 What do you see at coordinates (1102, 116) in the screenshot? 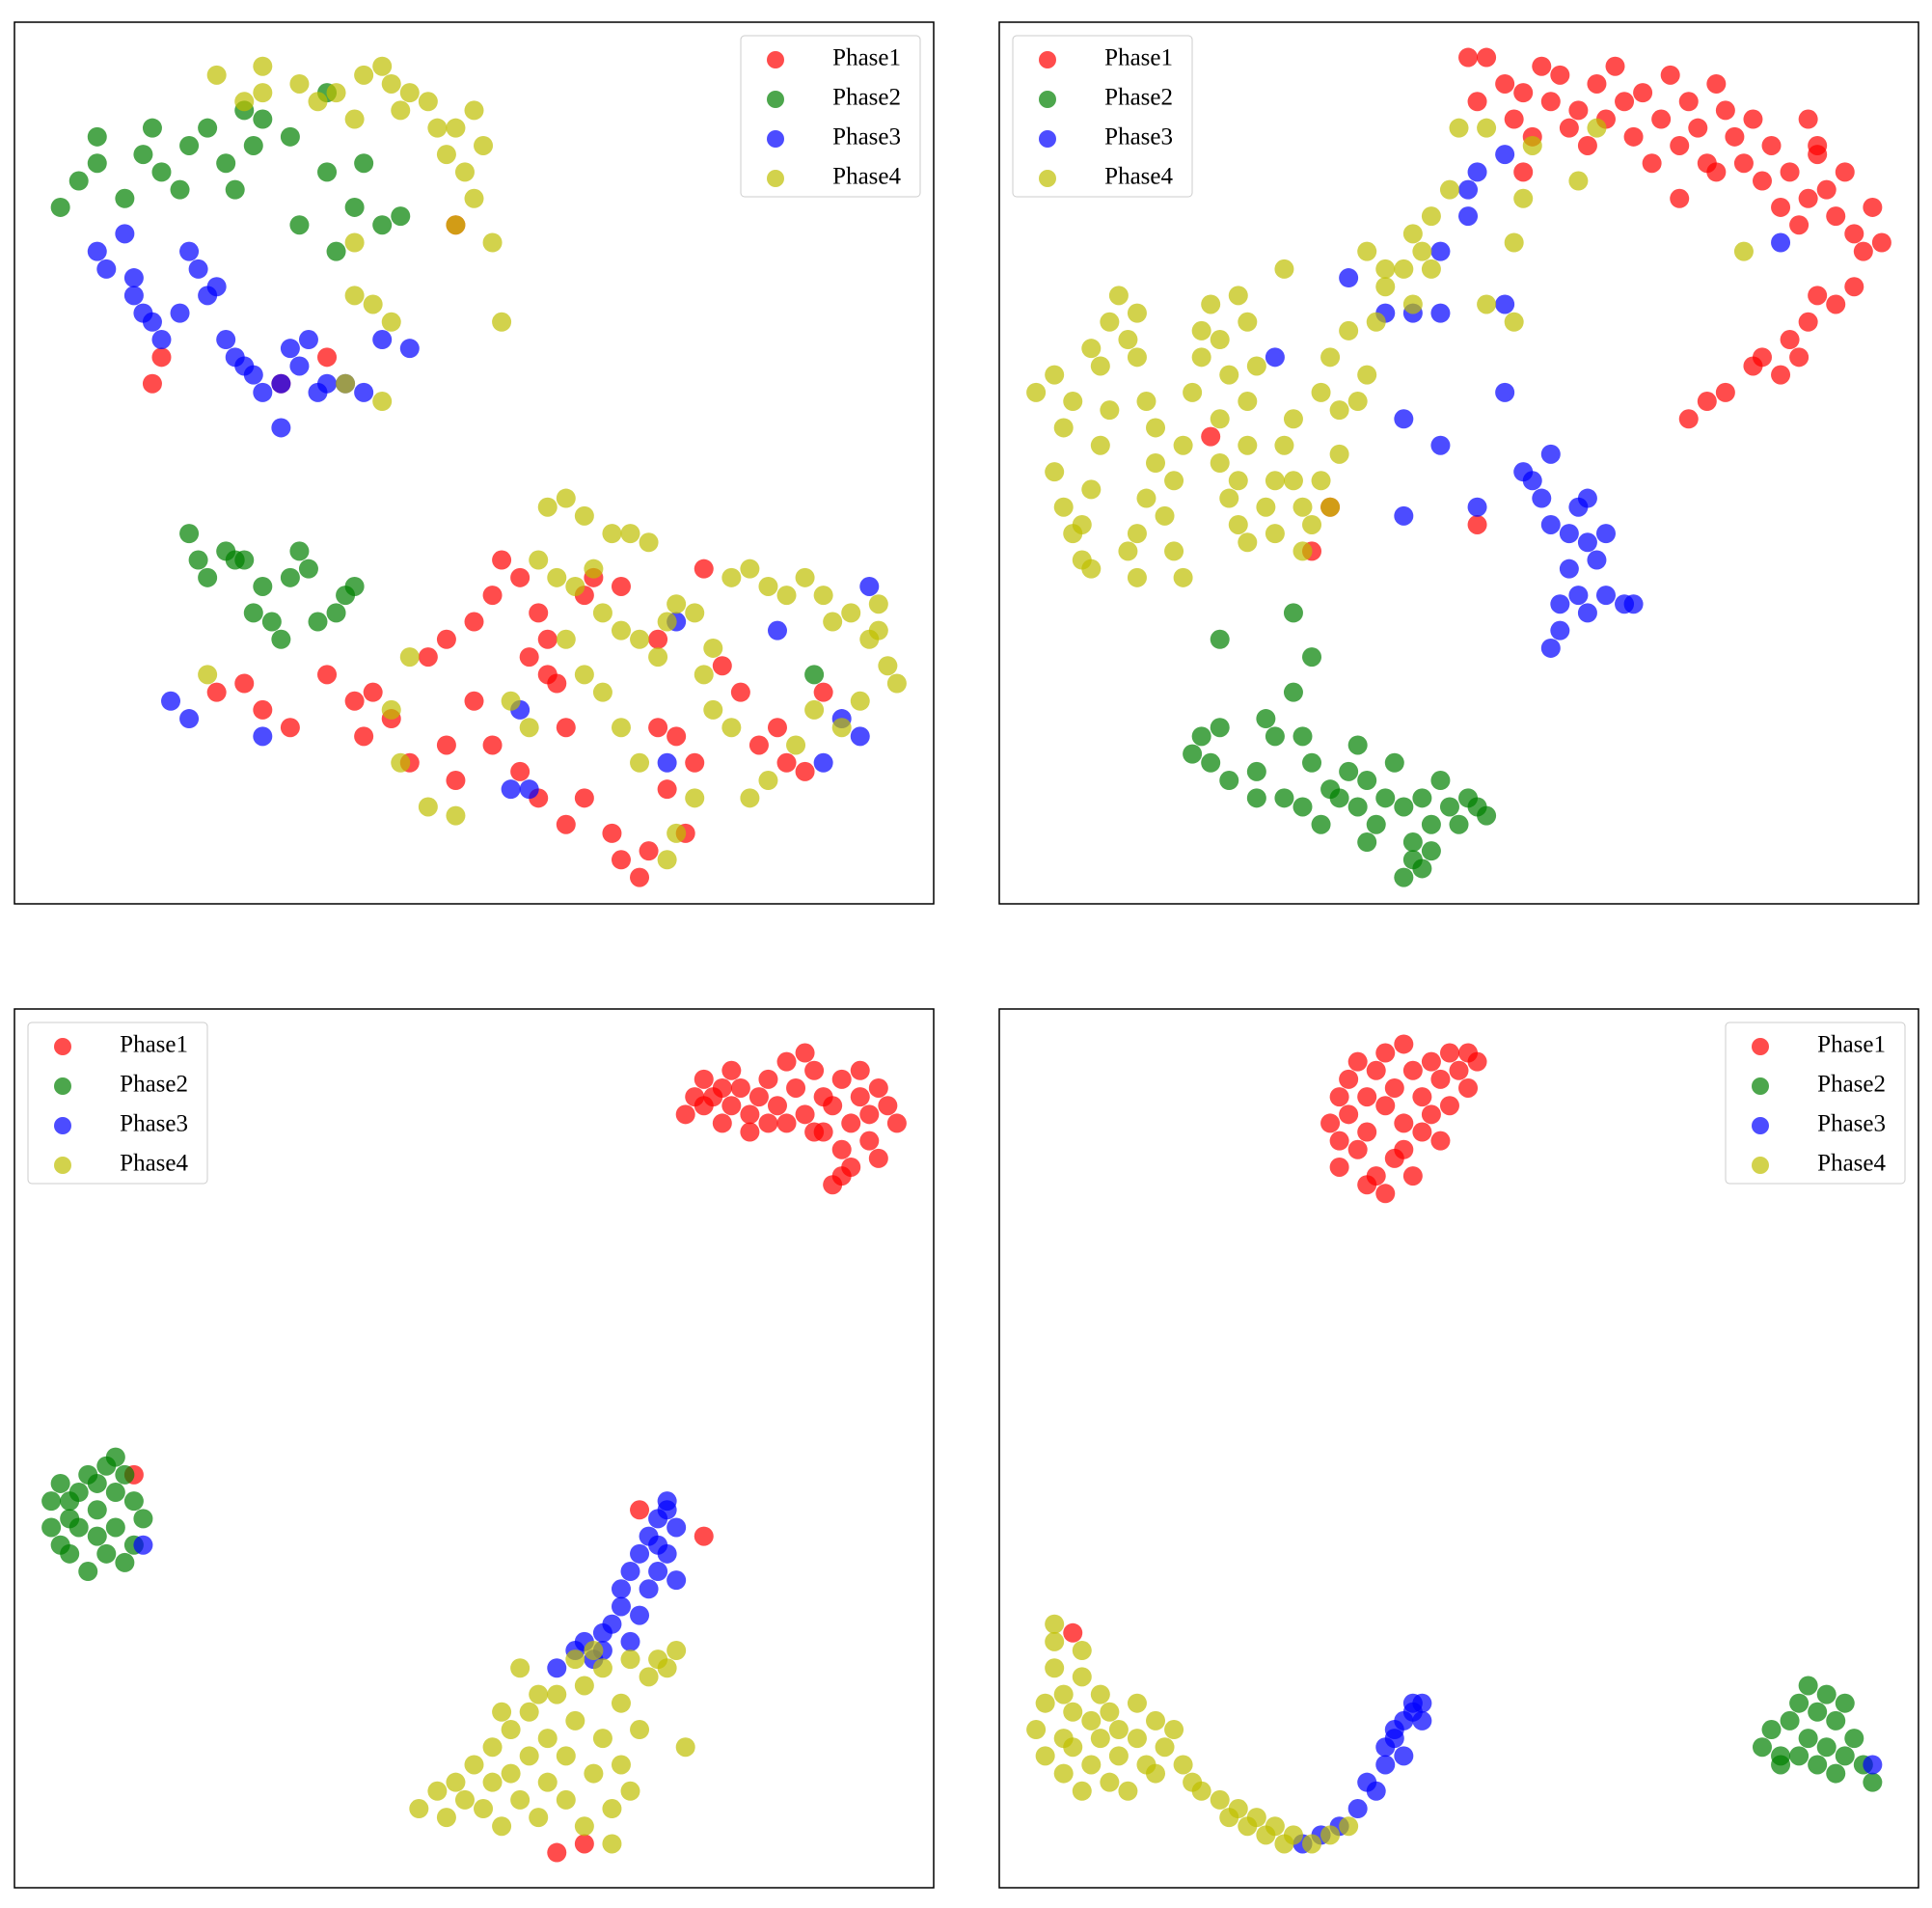
I see `legend: Phase1 Phase2 Phase3 Phase4` at bounding box center [1102, 116].